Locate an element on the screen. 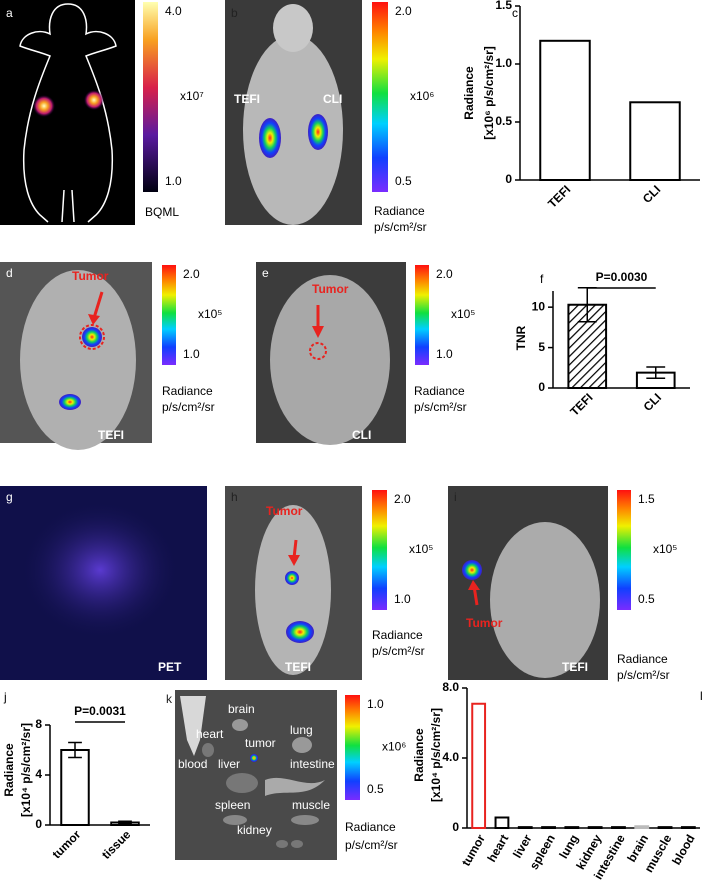 The image size is (708, 884). y-tick-label: 4.0 is located at coordinates (450, 757).